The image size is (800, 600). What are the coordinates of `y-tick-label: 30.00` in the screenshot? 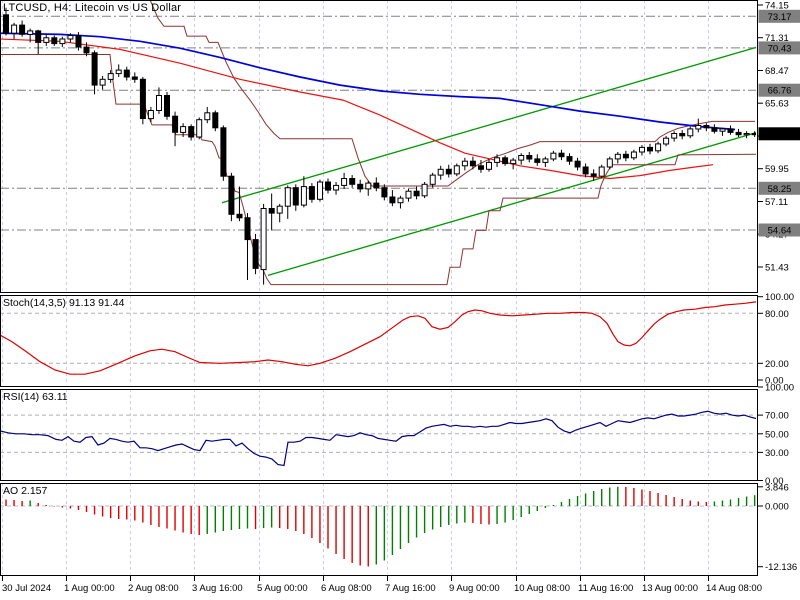 It's located at (777, 453).